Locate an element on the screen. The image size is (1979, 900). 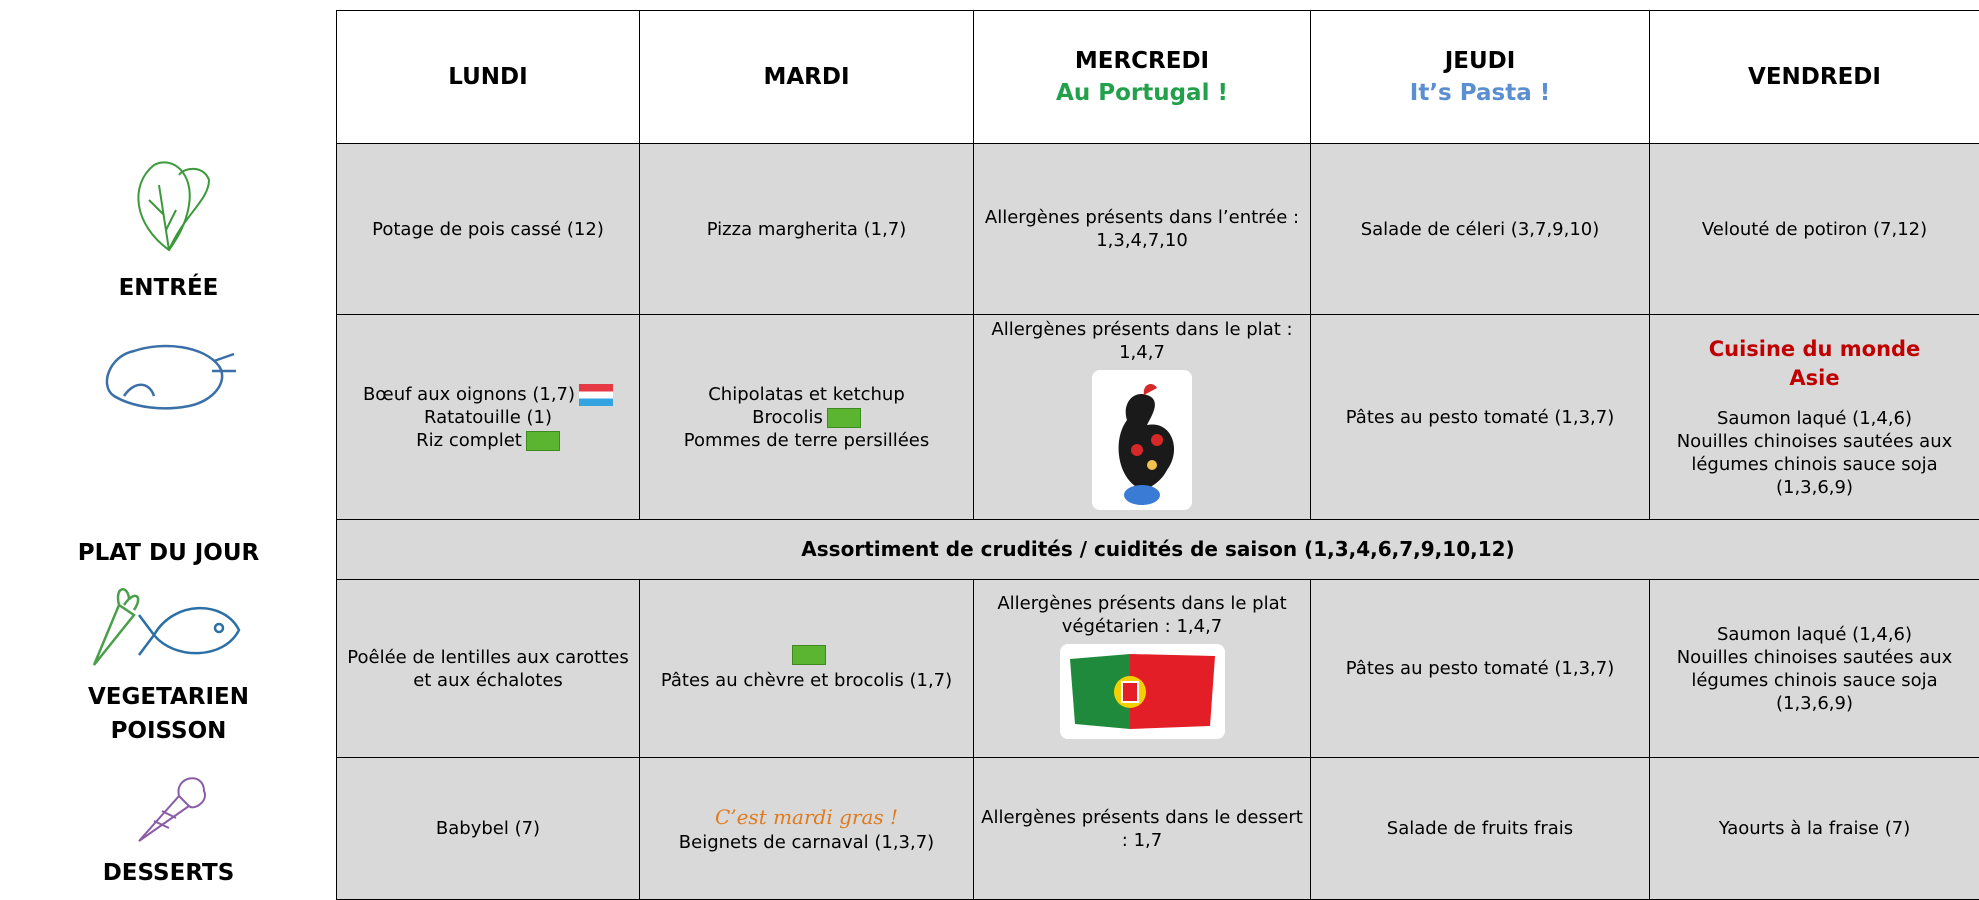
day-header: VENDREDI is located at coordinates (1814, 77).